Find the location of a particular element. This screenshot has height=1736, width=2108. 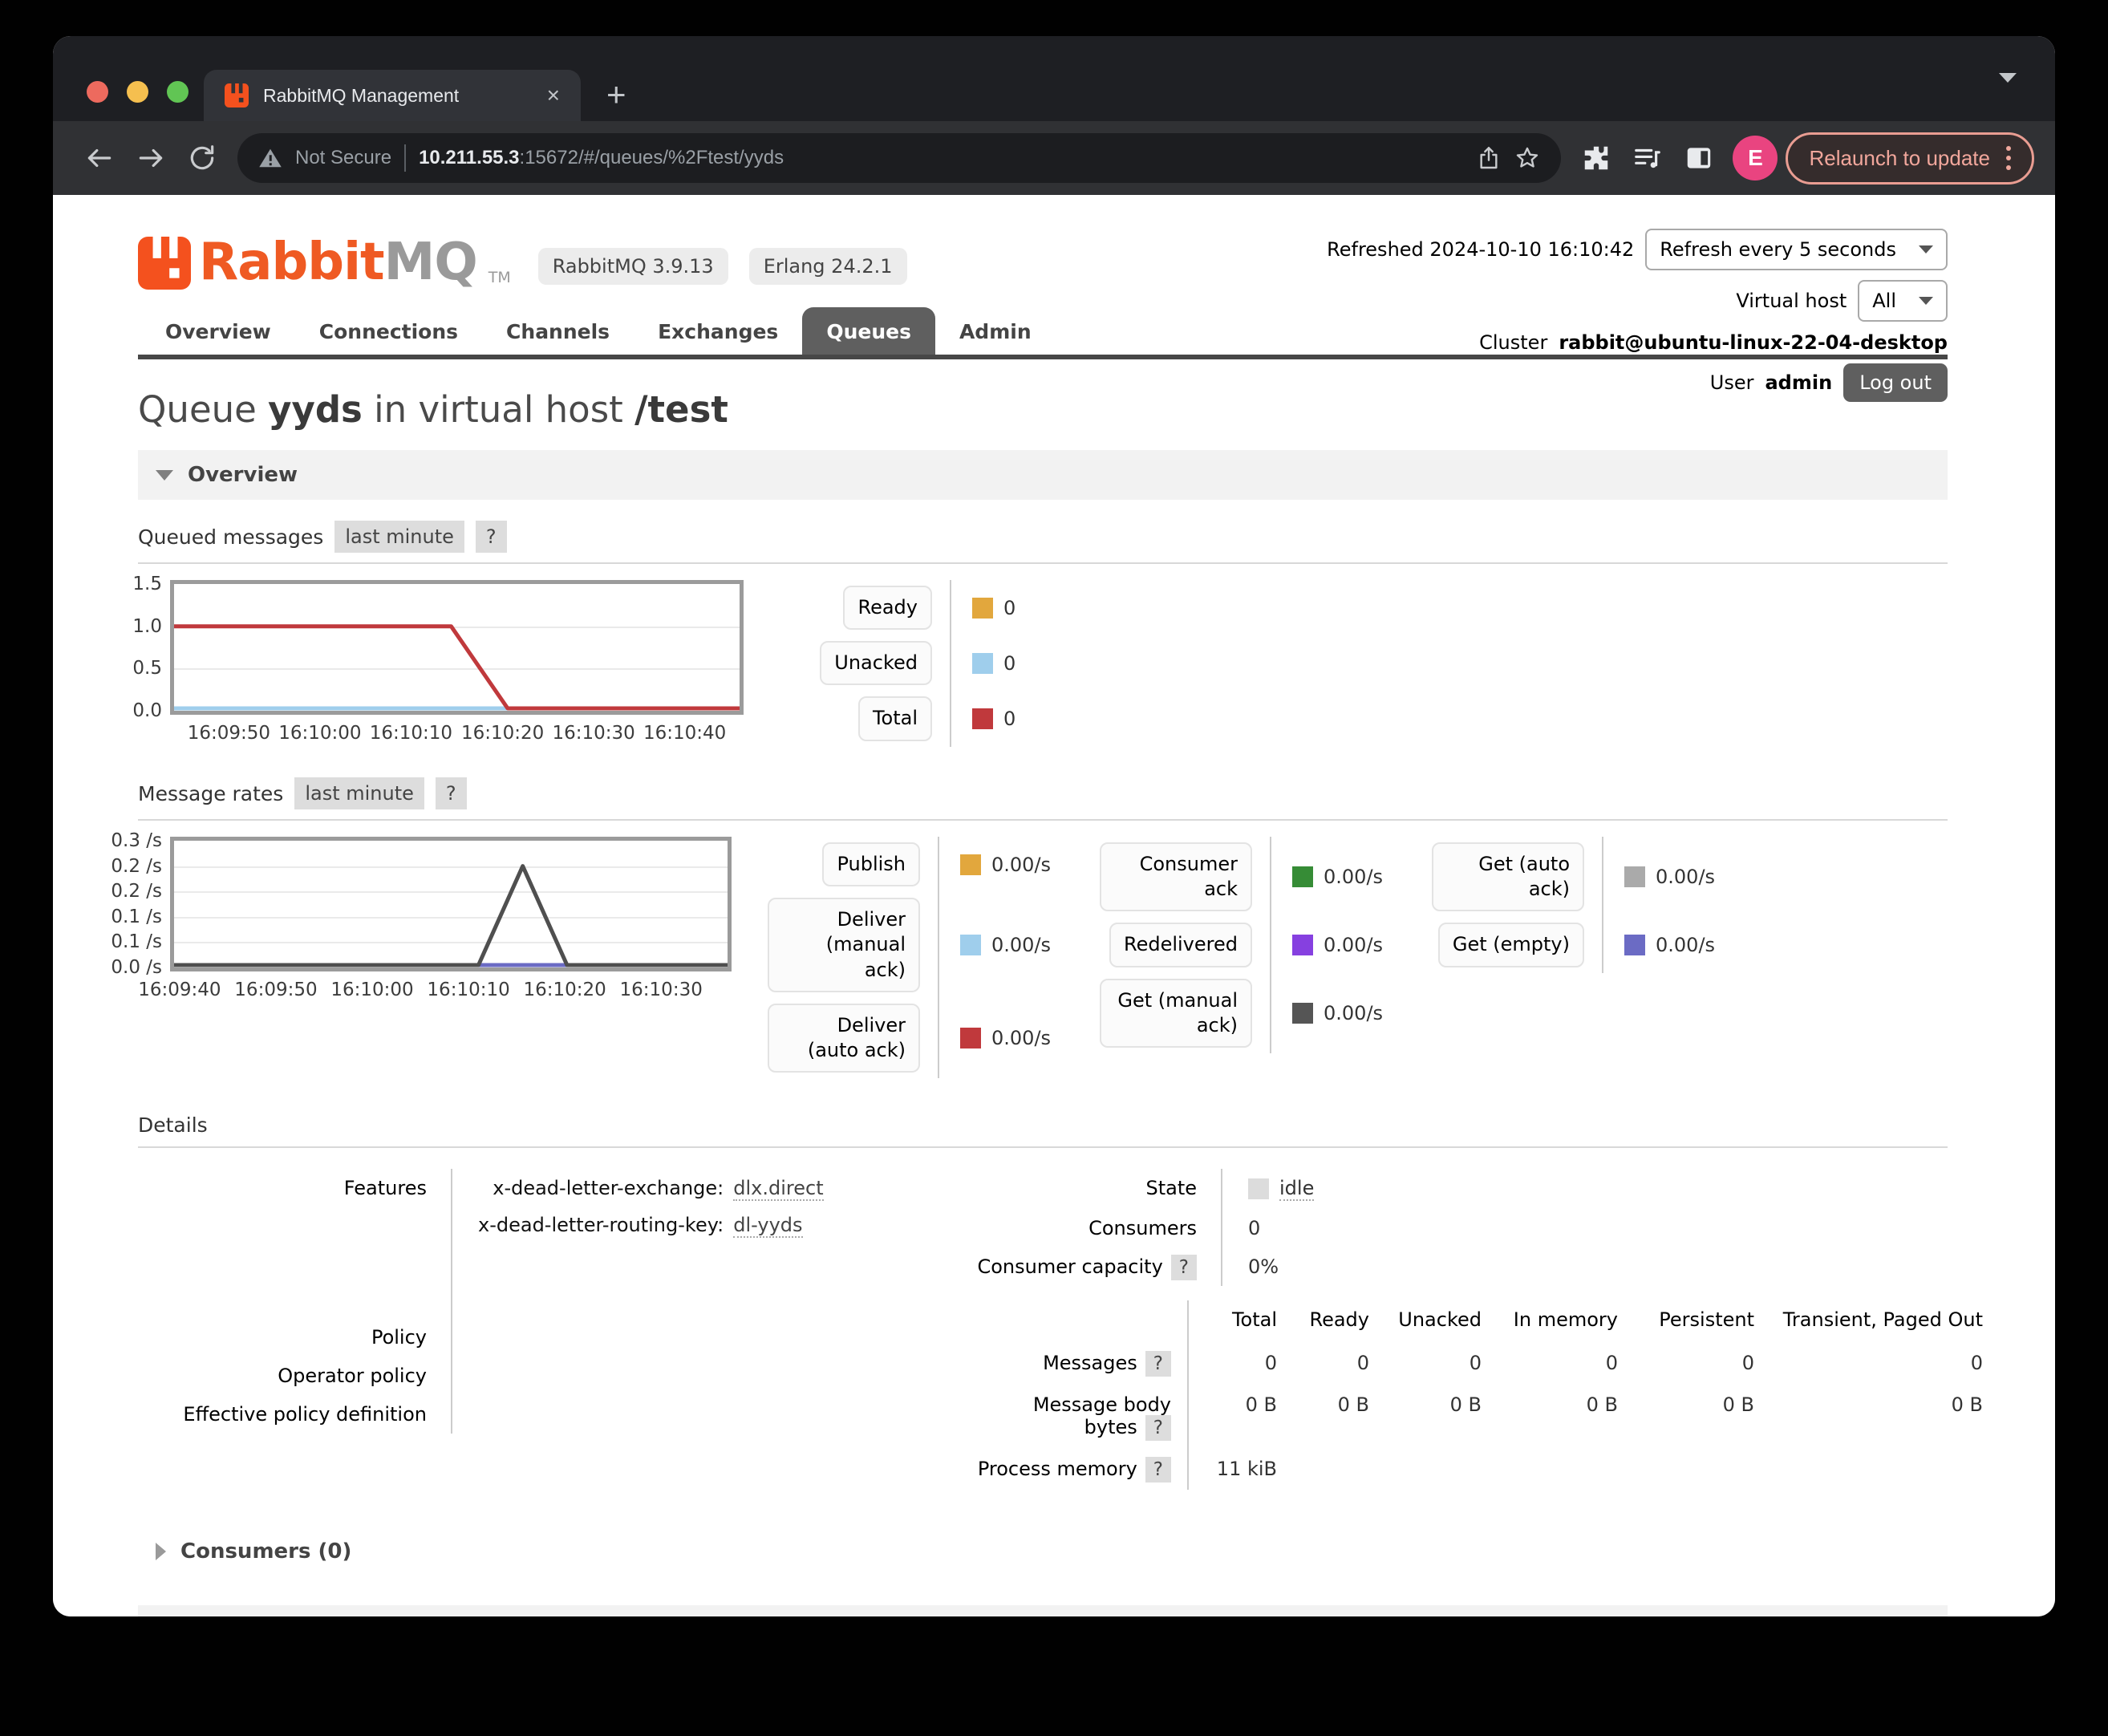

legend-button-unacked: Unacked is located at coordinates (876, 664).